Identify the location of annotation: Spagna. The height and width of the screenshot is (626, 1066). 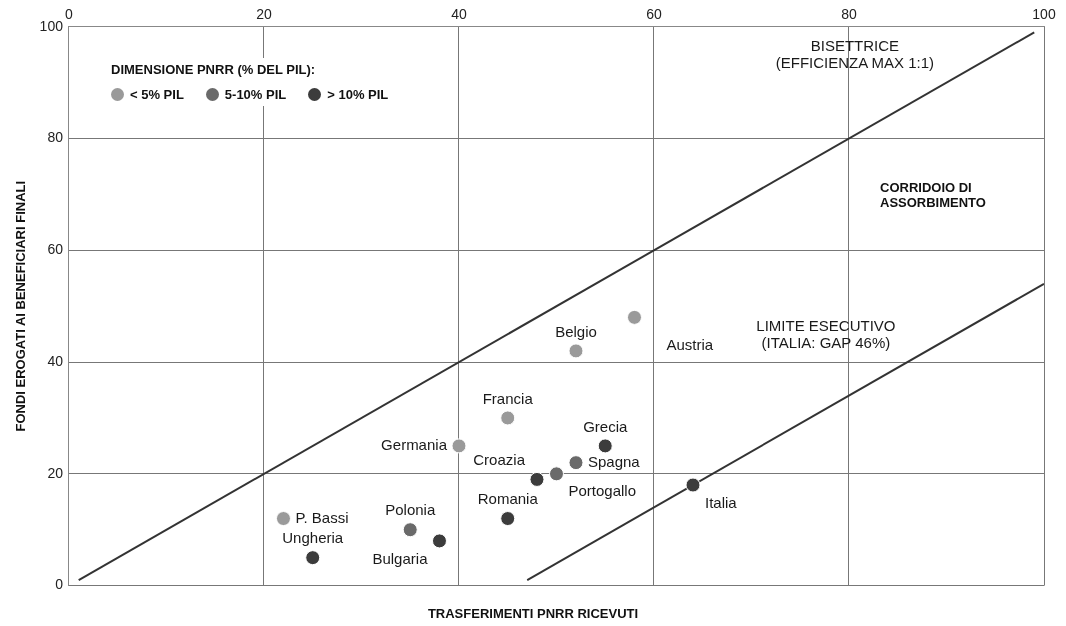
(614, 461).